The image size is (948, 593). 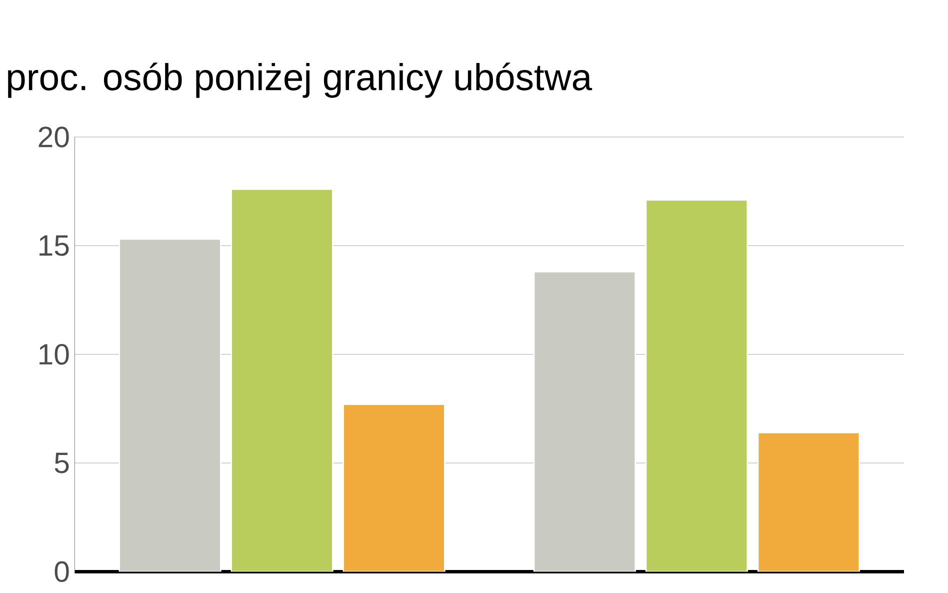 I want to click on y-tick-label: 0, so click(x=61, y=571).